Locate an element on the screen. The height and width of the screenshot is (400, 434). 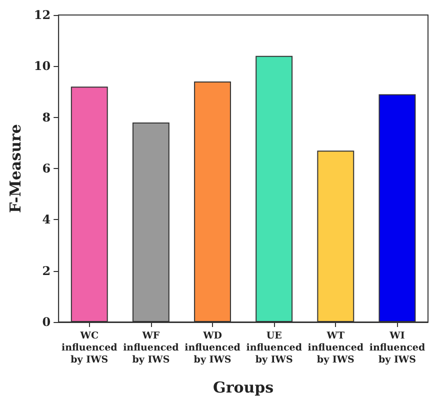
y-tick-label: 2 is located at coordinates (46, 271).